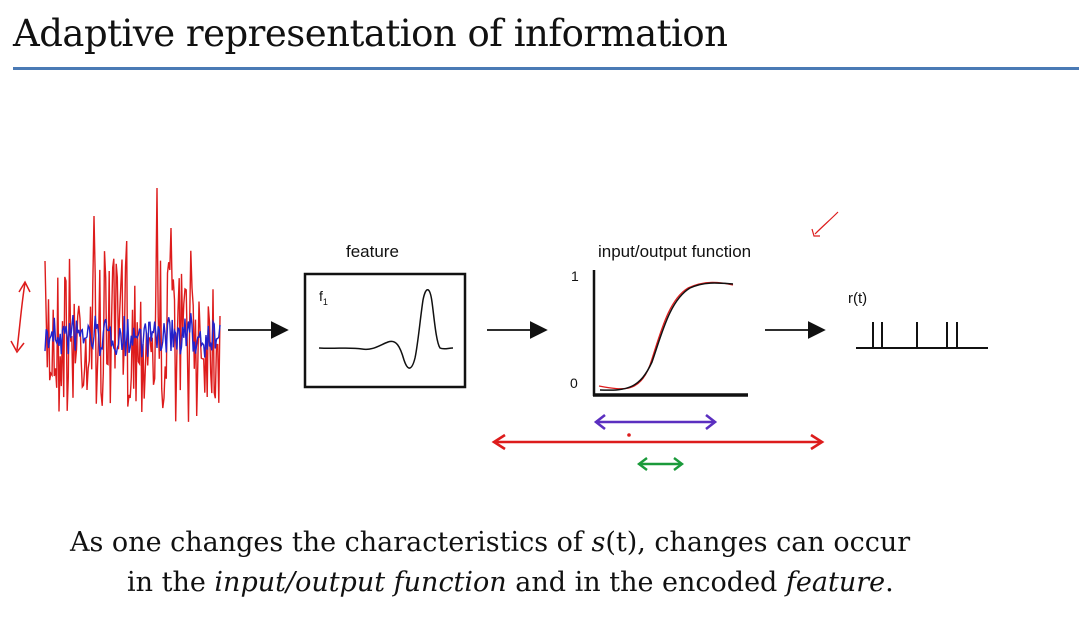 The height and width of the screenshot is (626, 1084). I want to click on io-sigmoid-black, so click(666, 336).